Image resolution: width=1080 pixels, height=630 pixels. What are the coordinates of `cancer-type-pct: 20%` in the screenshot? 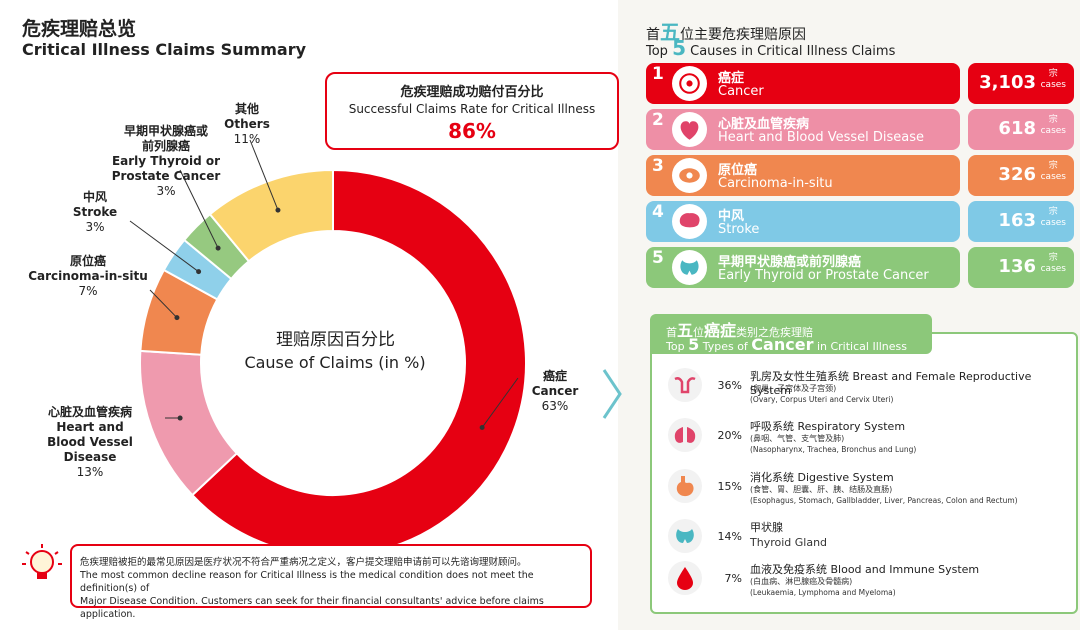 It's located at (729, 435).